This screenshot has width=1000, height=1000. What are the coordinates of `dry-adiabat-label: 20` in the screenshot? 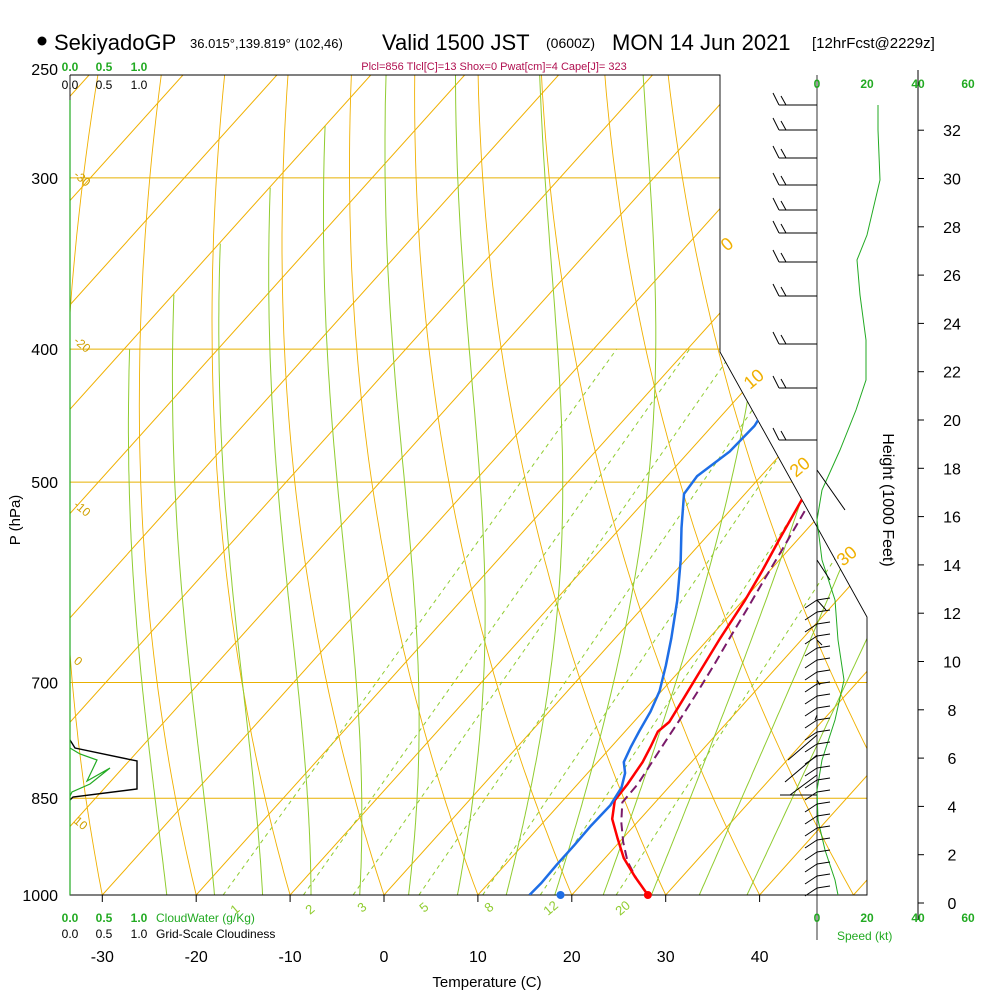 It's located at (800, 467).